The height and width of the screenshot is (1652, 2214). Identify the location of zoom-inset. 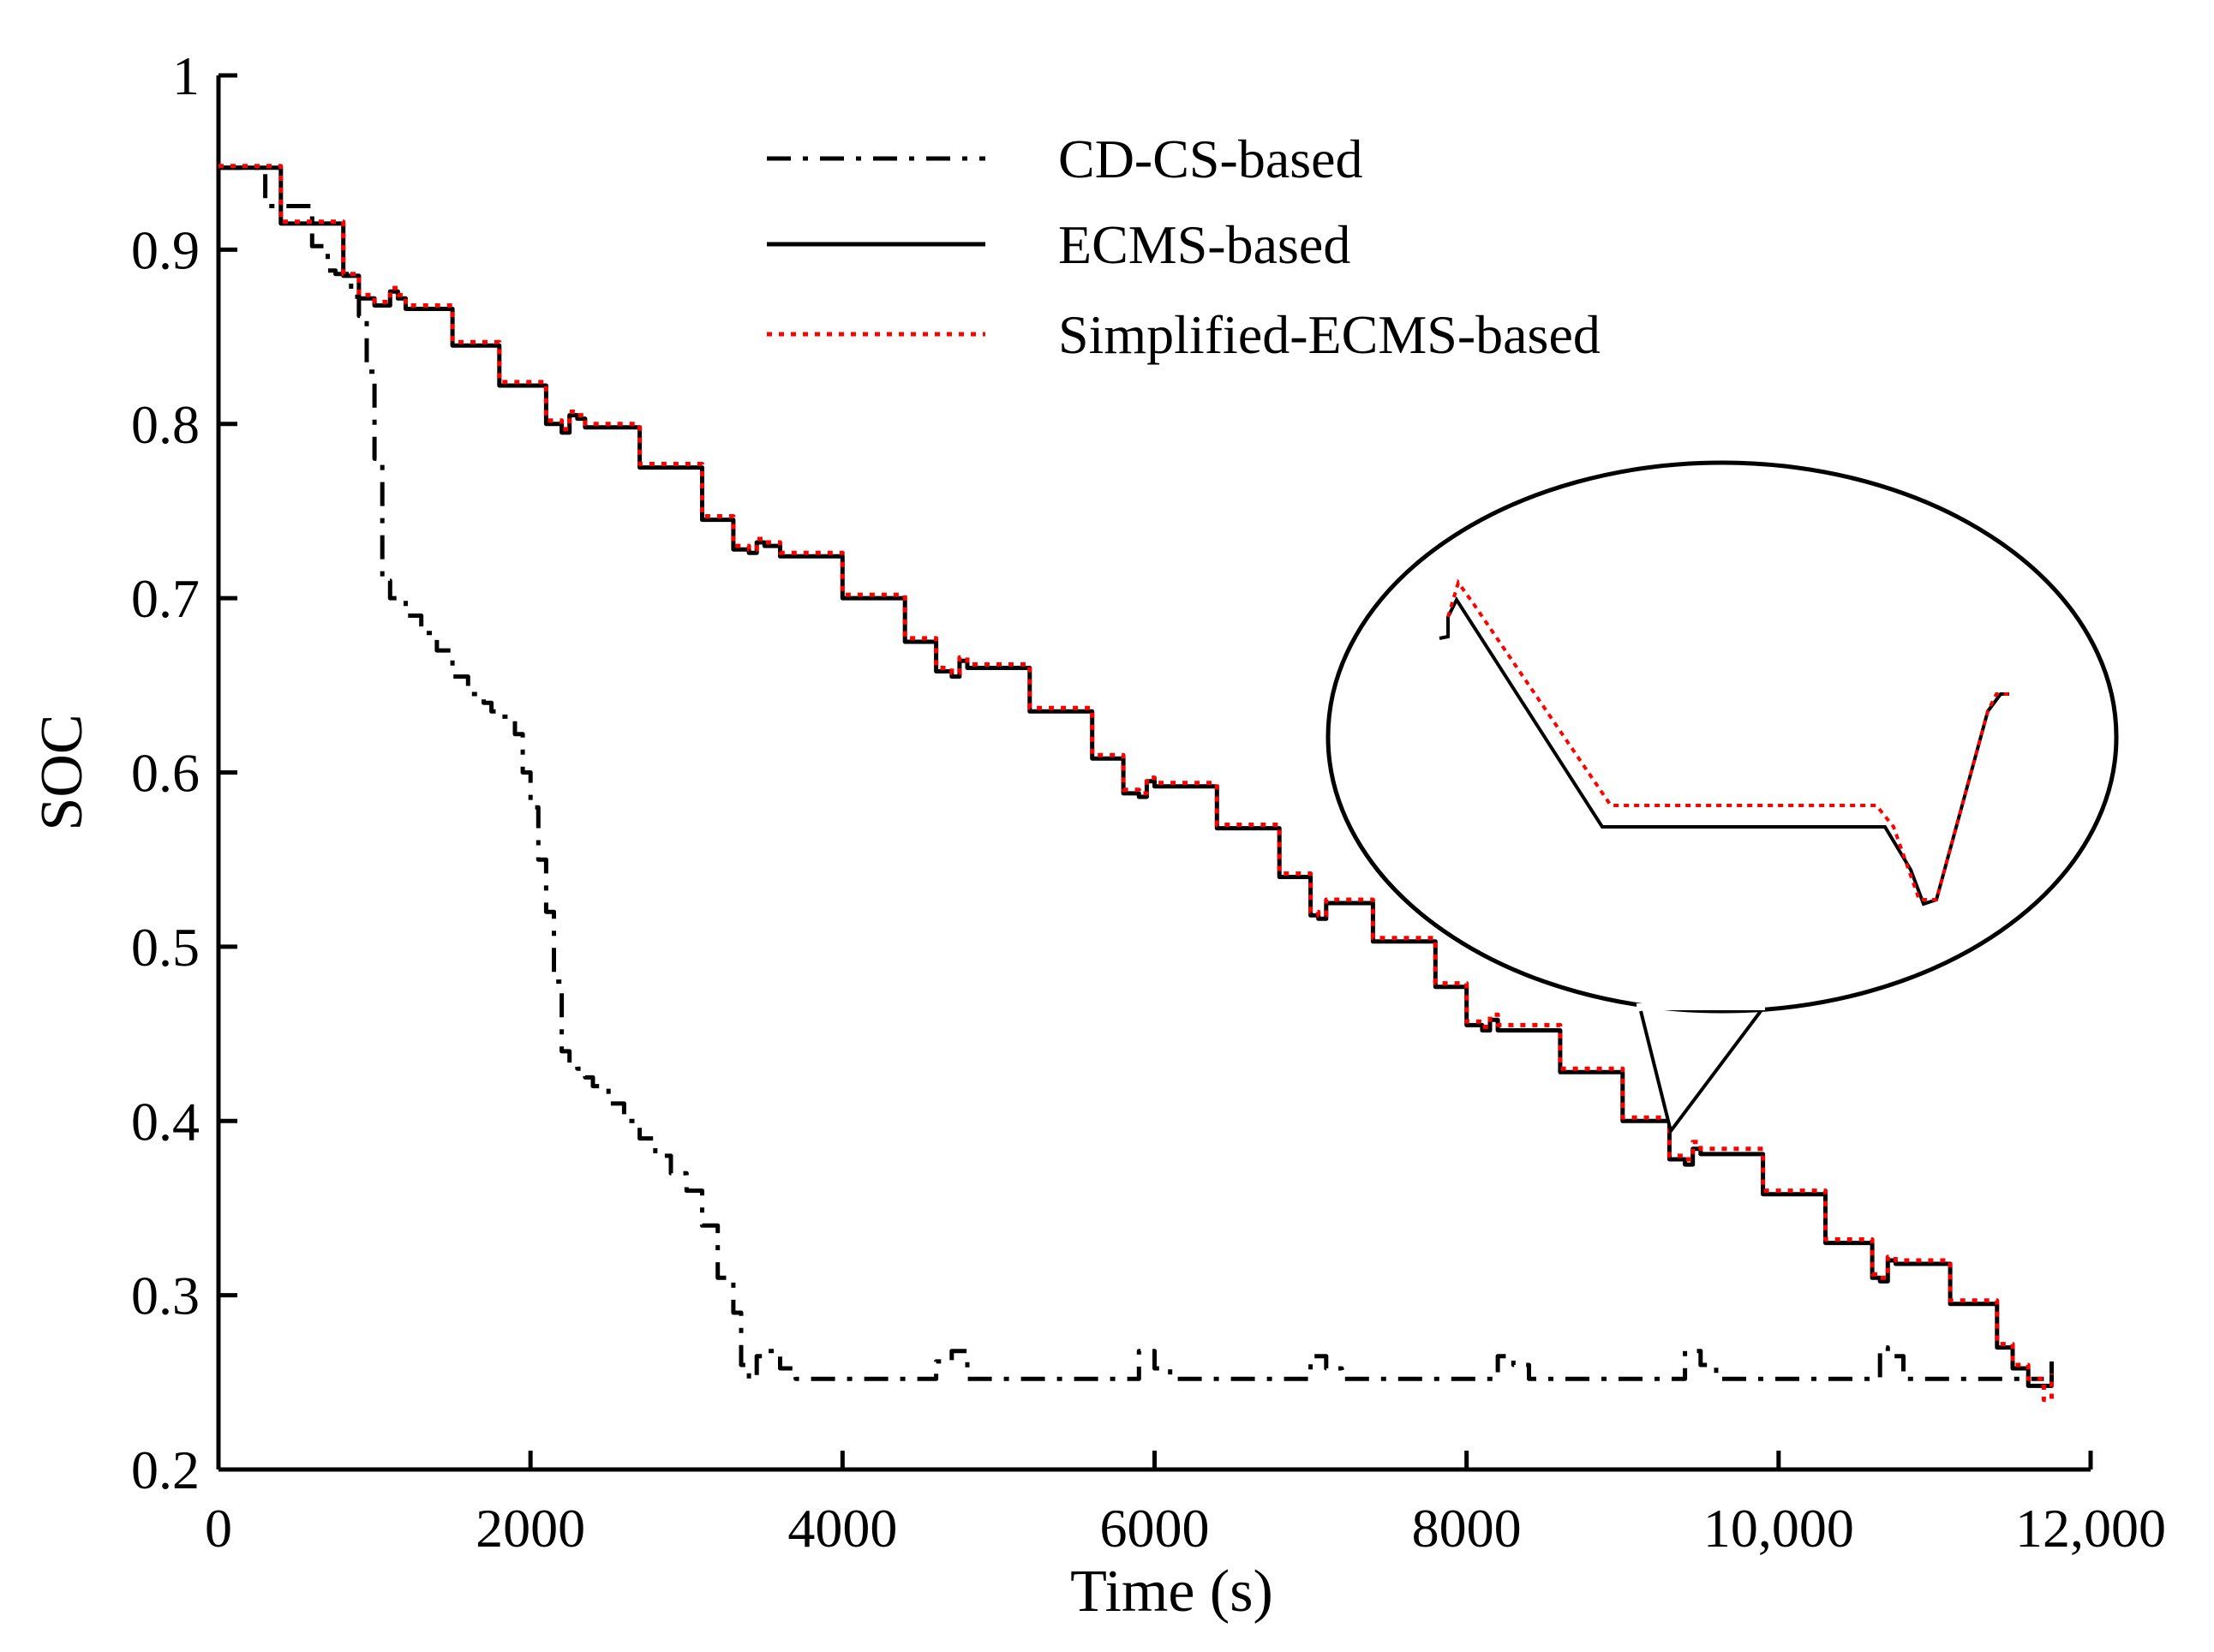
(1722, 797).